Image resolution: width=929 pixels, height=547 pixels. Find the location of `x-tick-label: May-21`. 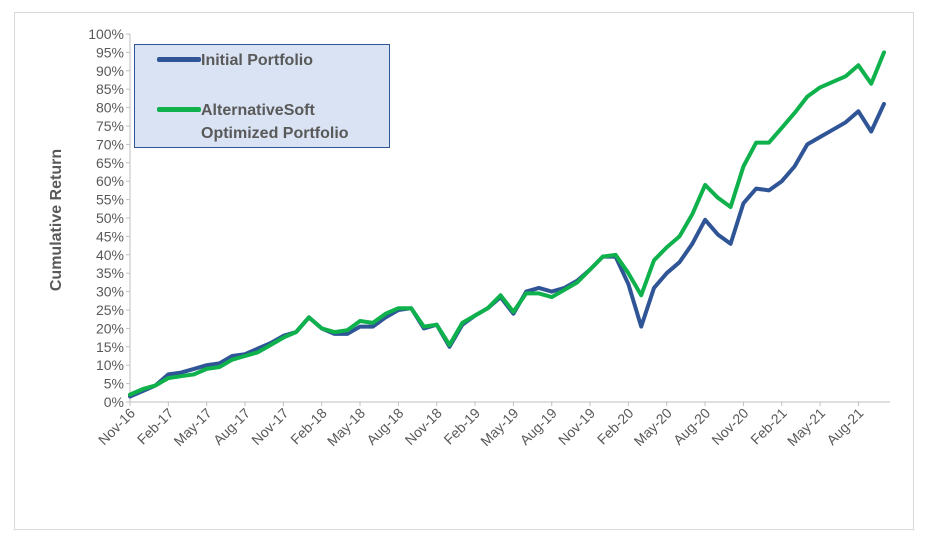

x-tick-label: May-21 is located at coordinates (806, 427).